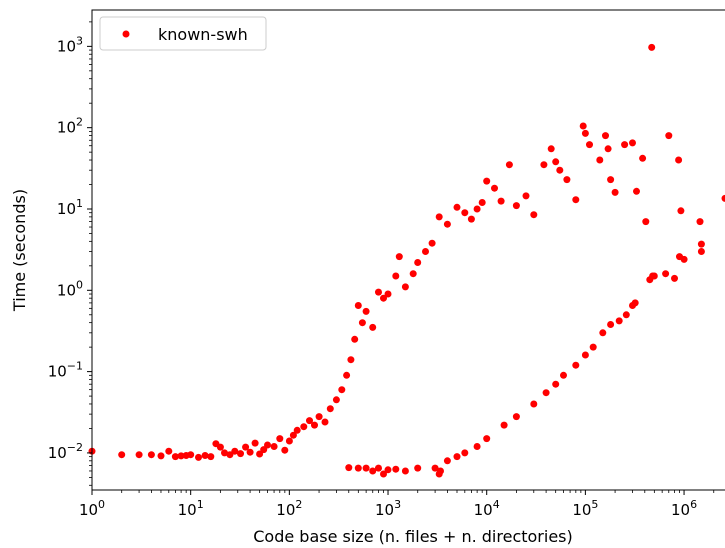 This screenshot has width=725, height=548. What do you see at coordinates (65, 451) in the screenshot?
I see `y-tick-label: 10⁻²` at bounding box center [65, 451].